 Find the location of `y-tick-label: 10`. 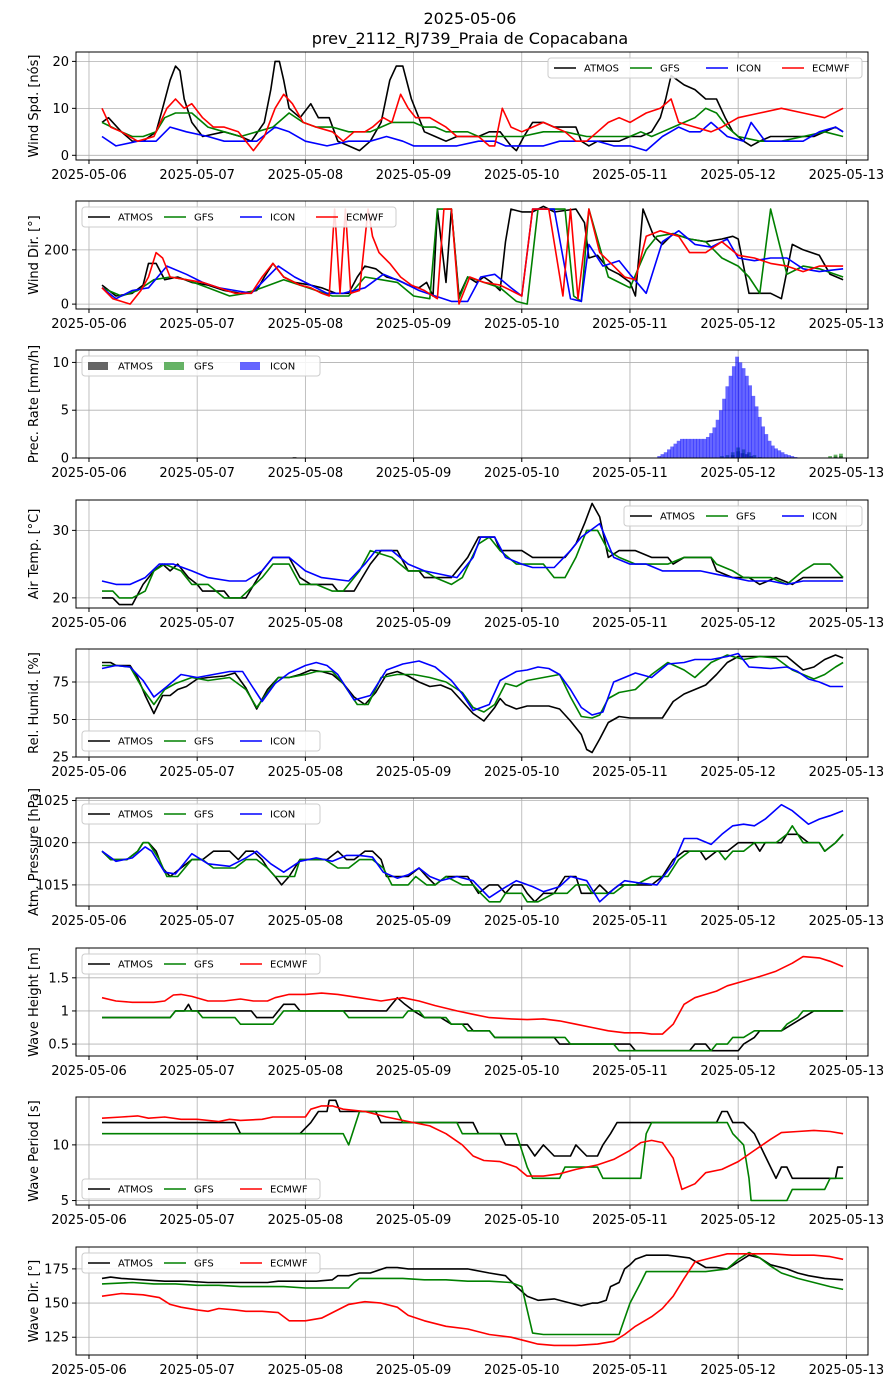

y-tick-label: 10 is located at coordinates (60, 109).